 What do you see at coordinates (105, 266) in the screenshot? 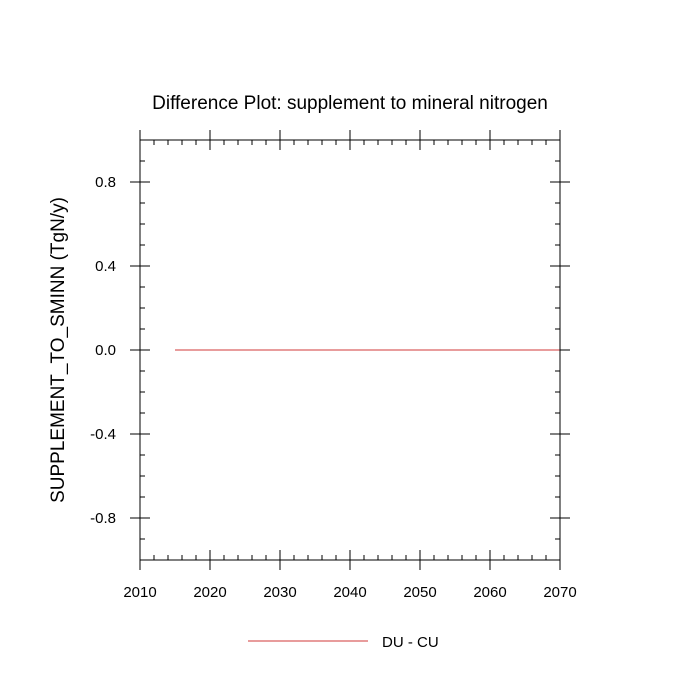
I see `y-tick-label: 0.4` at bounding box center [105, 266].